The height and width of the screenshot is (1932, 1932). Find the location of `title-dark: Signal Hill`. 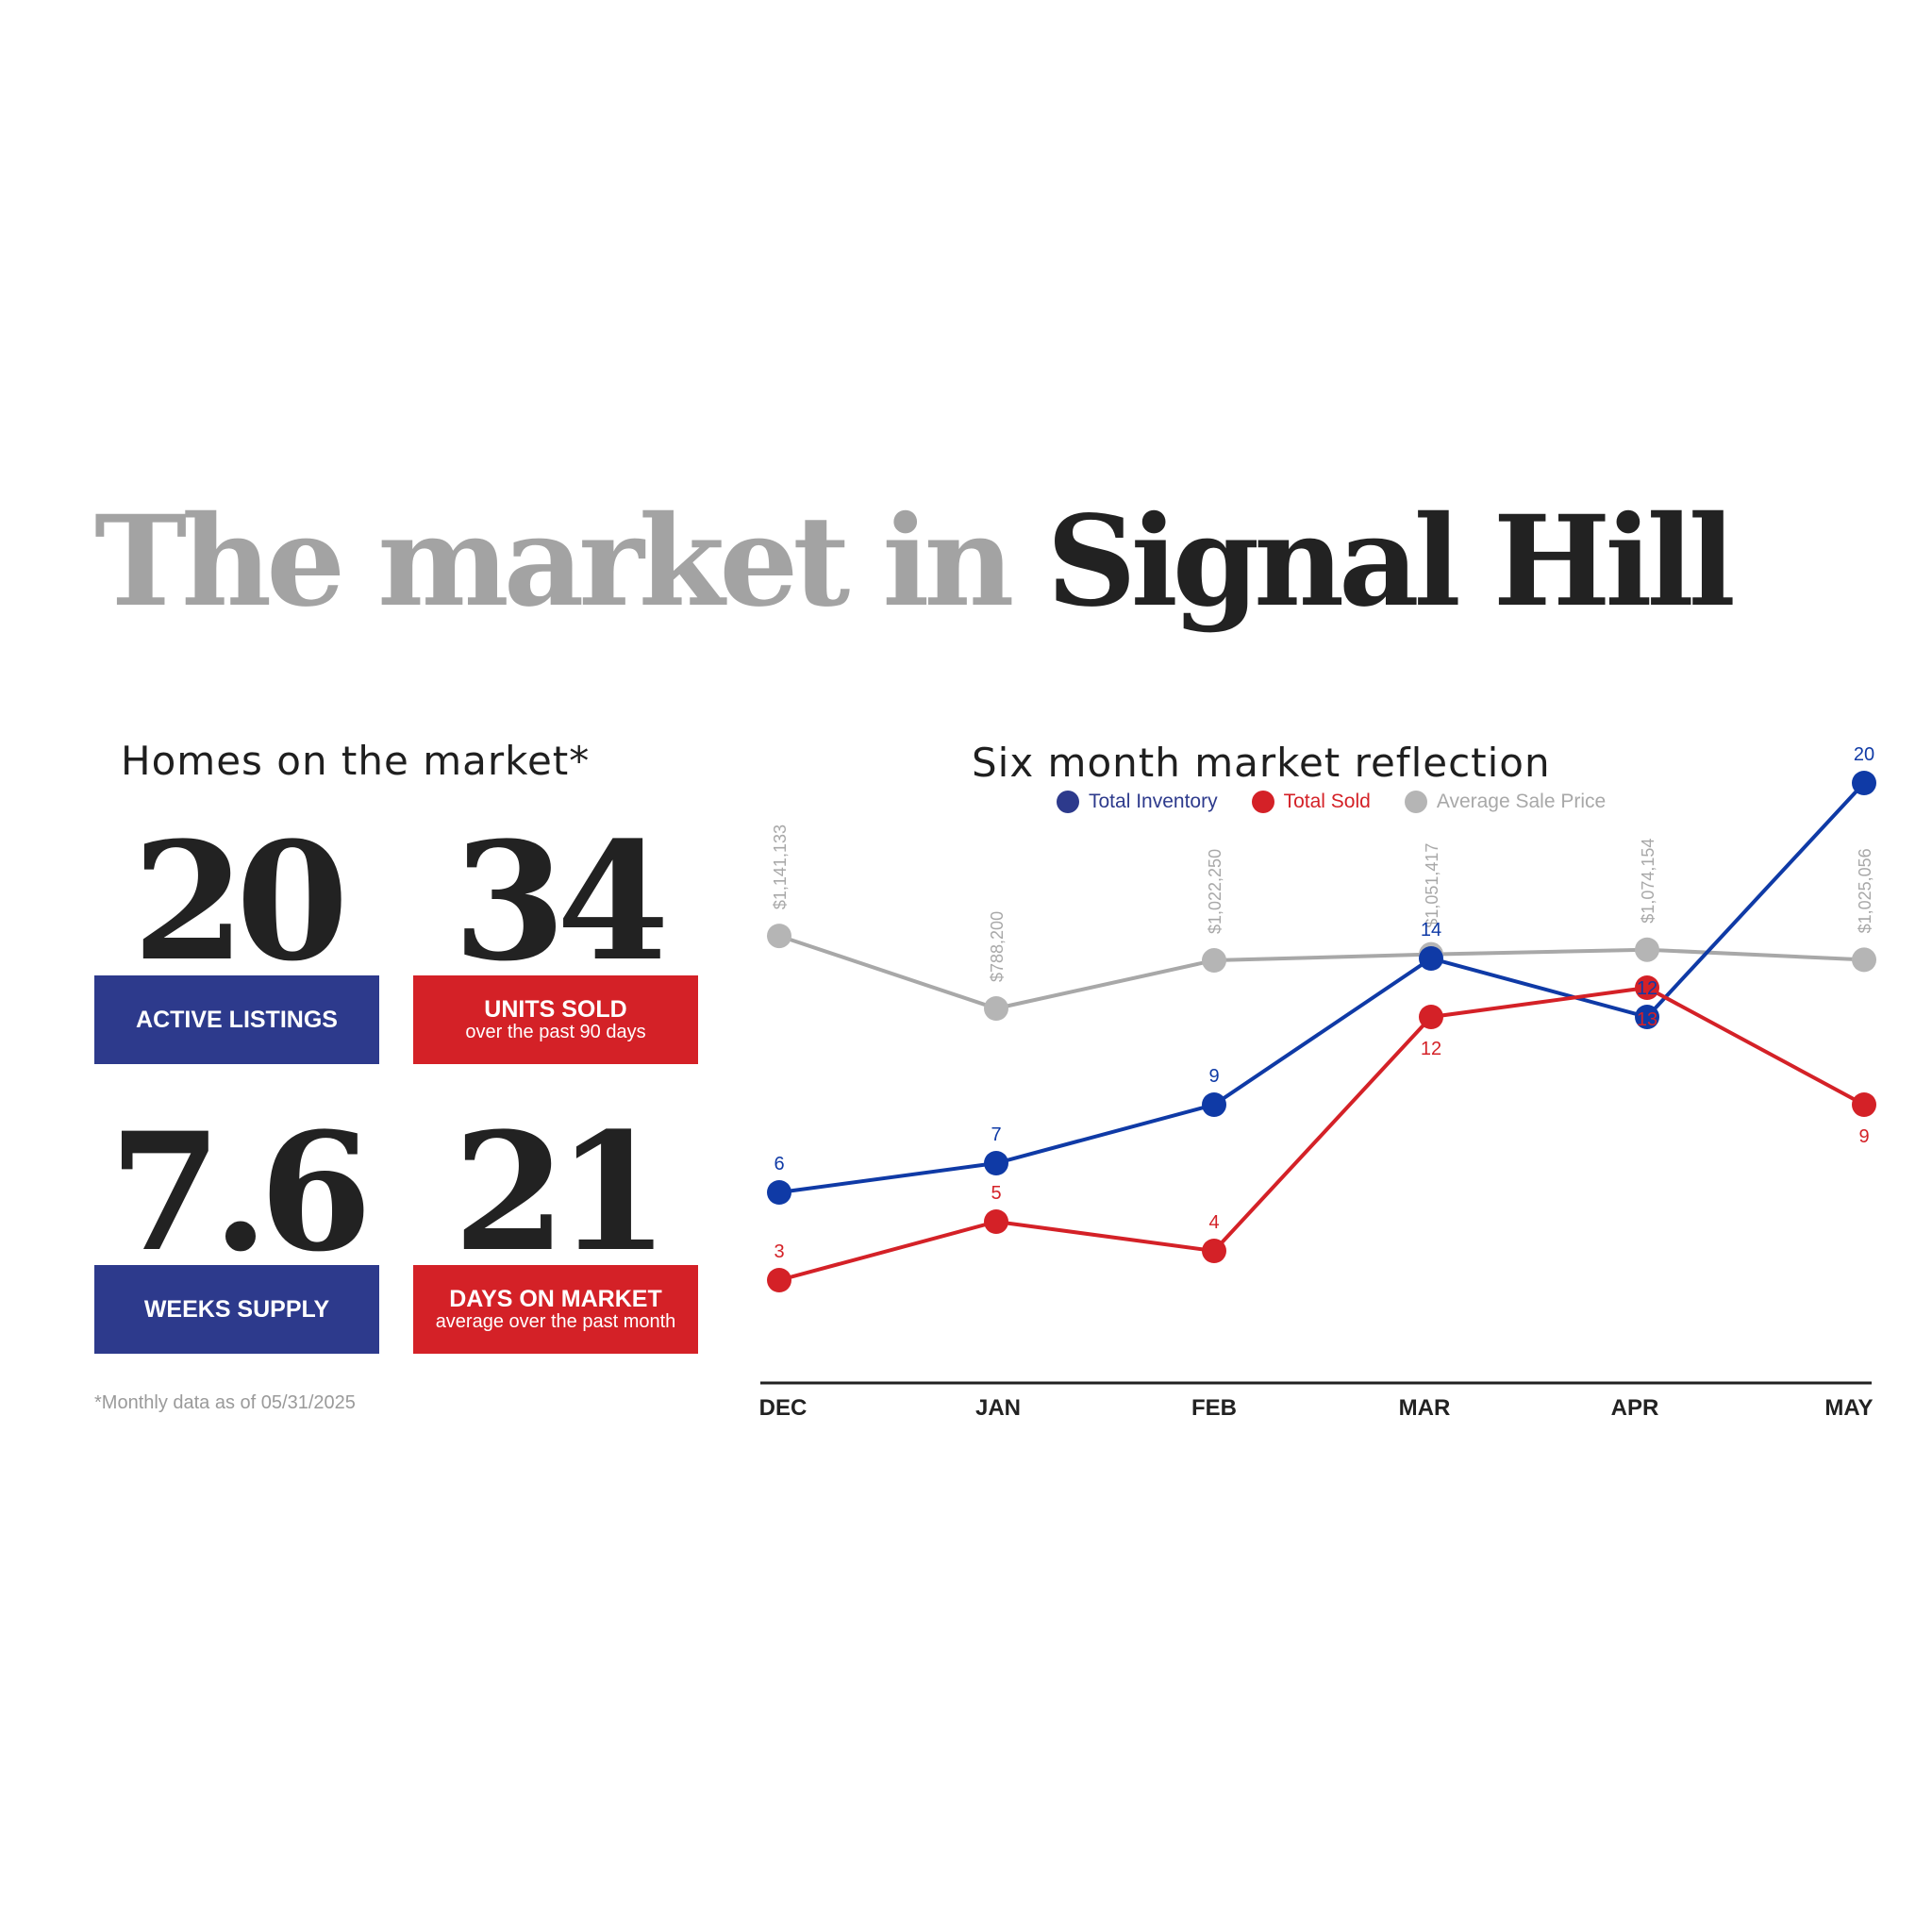

title-dark: Signal Hill is located at coordinates (1391, 562).